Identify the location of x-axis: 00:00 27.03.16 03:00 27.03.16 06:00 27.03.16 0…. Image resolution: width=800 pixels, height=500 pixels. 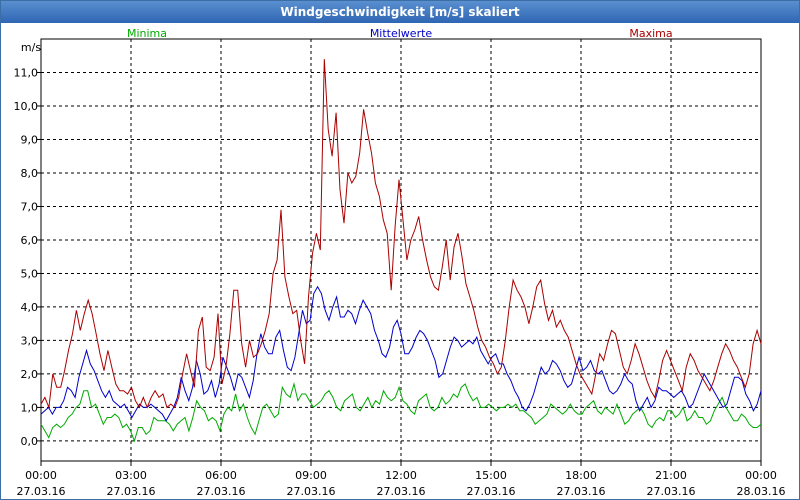
(401, 479).